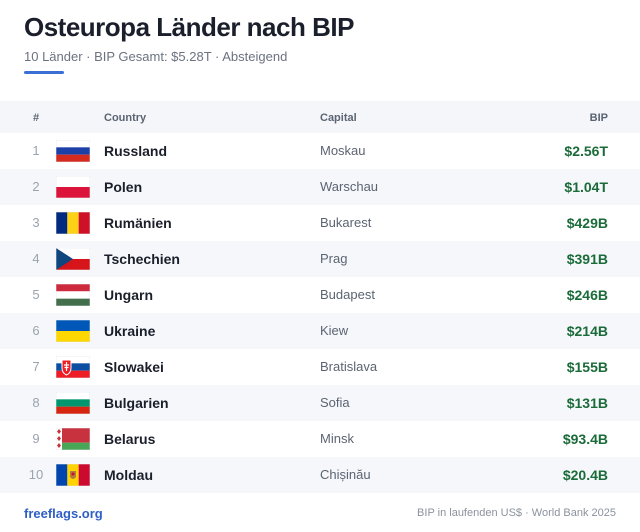  What do you see at coordinates (36, 258) in the screenshot?
I see `rank: 4` at bounding box center [36, 258].